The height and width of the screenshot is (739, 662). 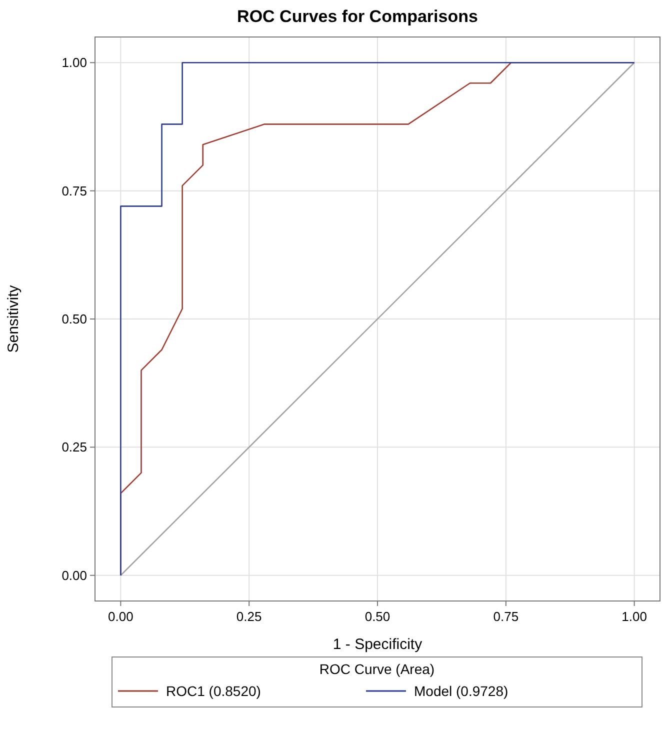 I want to click on y-tick-label: 0.00, so click(x=74, y=575).